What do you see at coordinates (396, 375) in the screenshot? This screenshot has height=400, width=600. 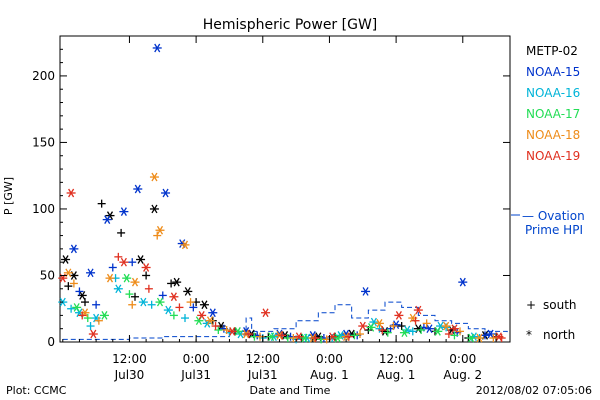 I see `x-tick-label-date: Aug. 1` at bounding box center [396, 375].